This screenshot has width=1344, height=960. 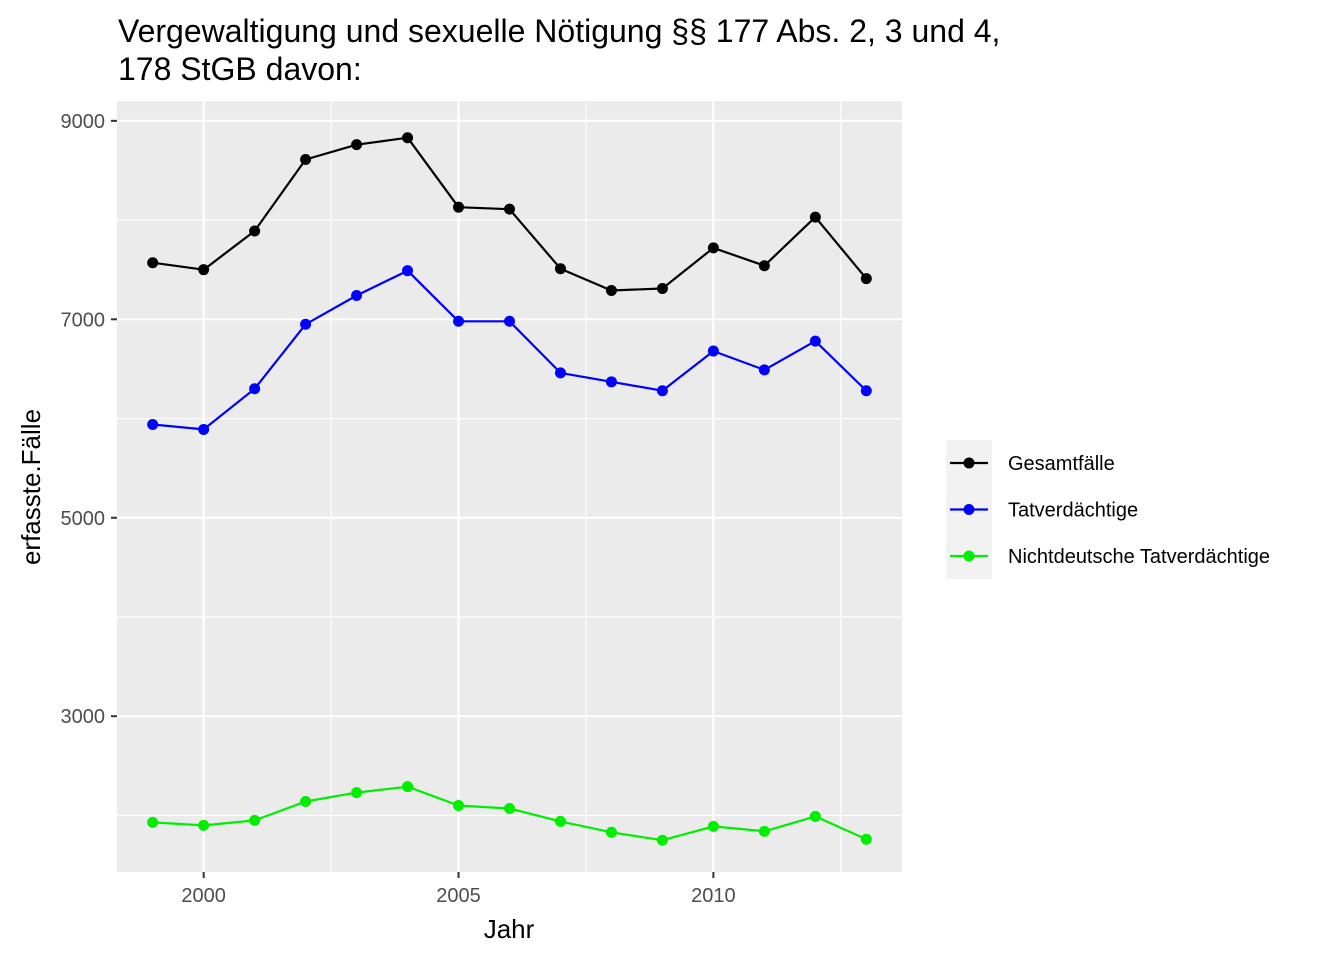 What do you see at coordinates (83, 519) in the screenshot?
I see `y-tick-label: 5000` at bounding box center [83, 519].